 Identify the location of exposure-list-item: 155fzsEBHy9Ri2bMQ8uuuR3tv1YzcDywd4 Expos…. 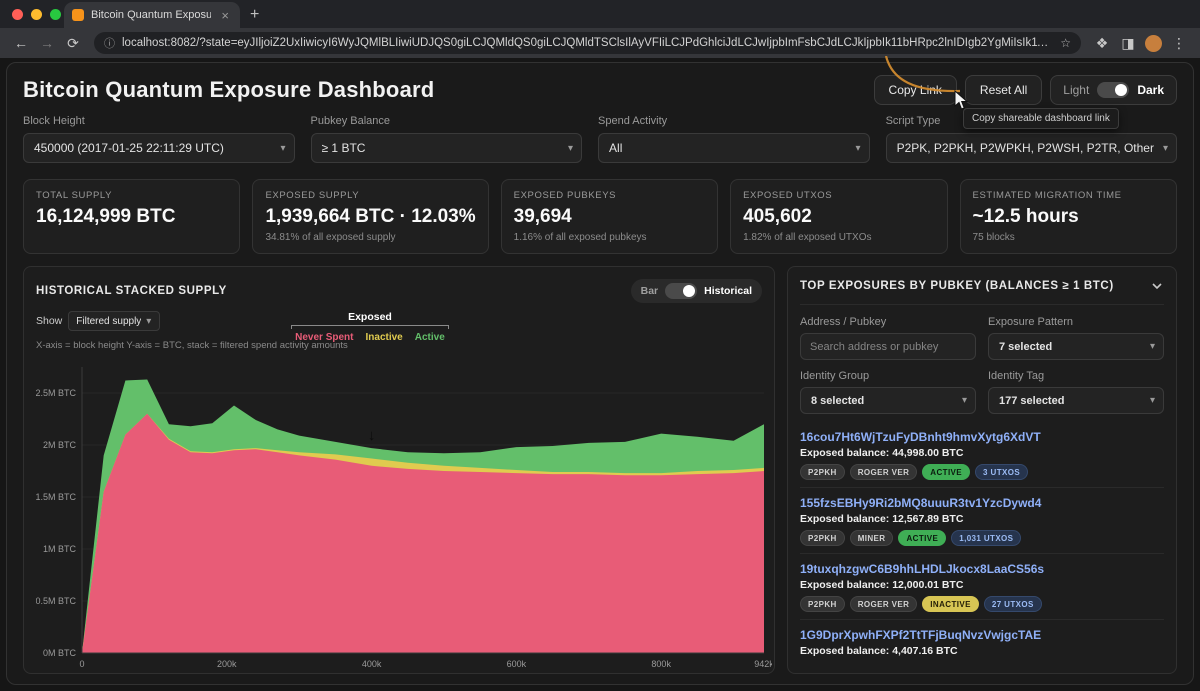
(982, 520).